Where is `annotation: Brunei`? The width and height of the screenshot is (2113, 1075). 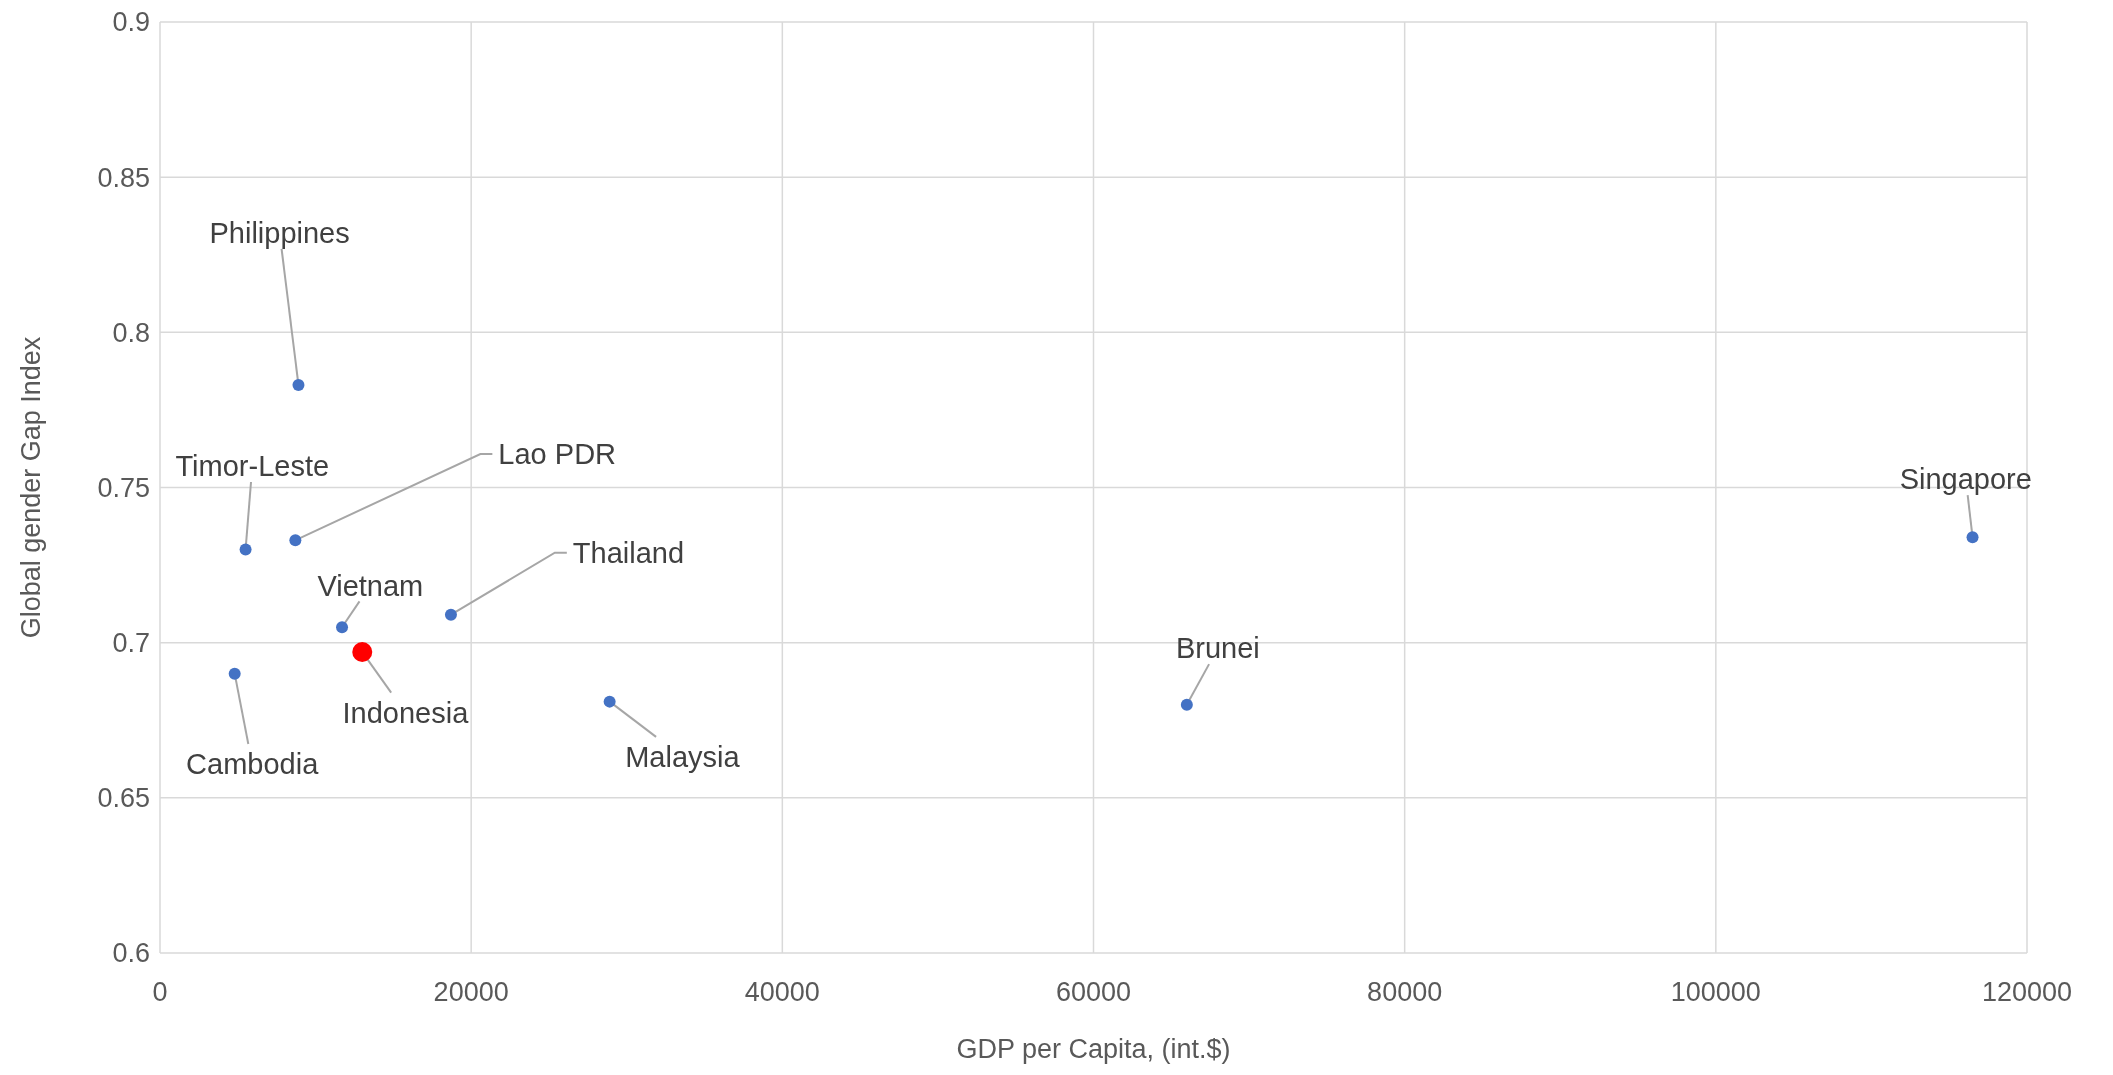
annotation: Brunei is located at coordinates (1217, 648).